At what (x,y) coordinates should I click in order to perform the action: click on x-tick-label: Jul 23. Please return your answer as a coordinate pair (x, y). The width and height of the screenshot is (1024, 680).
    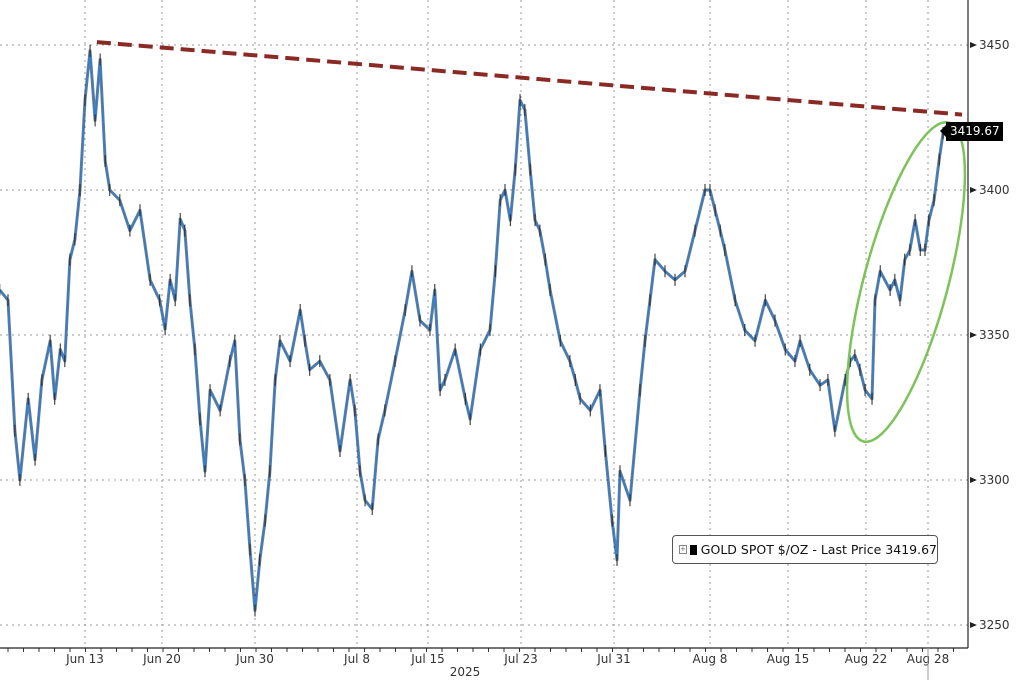
    Looking at the image, I should click on (520, 659).